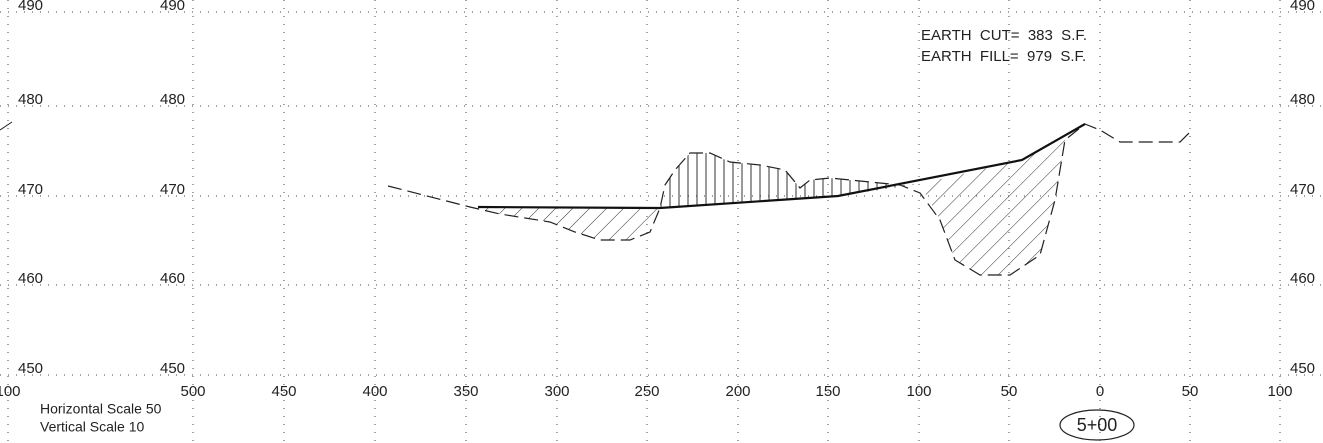  I want to click on x-label: 500, so click(192, 391).